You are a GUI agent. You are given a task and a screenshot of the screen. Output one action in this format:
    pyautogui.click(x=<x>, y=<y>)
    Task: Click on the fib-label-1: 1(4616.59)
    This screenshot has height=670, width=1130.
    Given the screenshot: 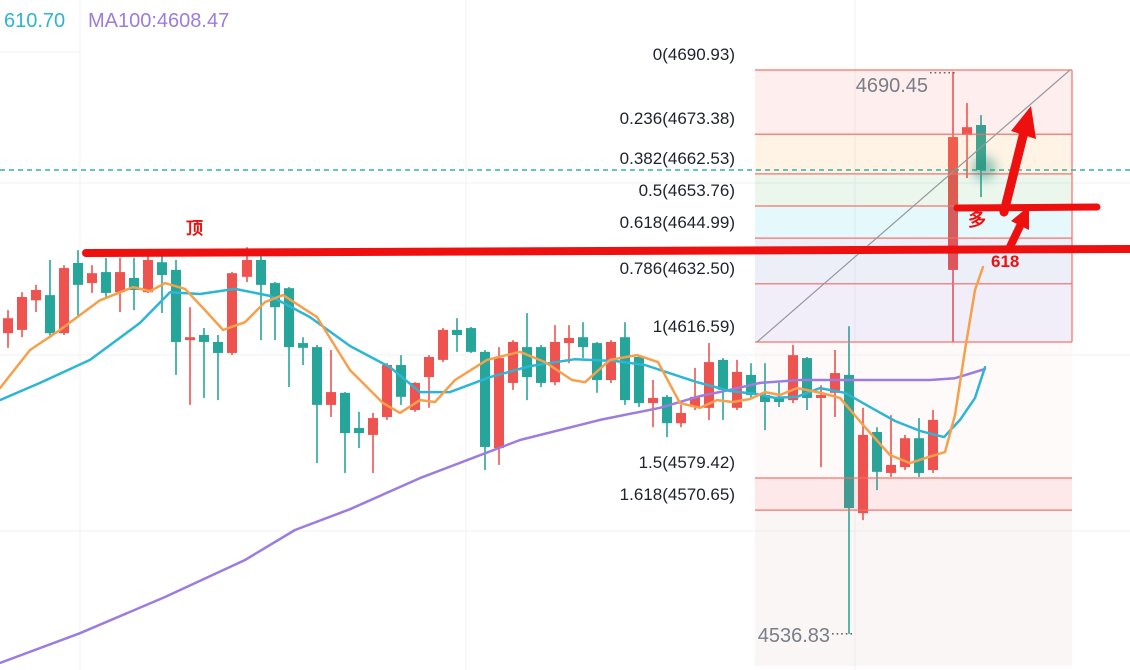 What is the action you would take?
    pyautogui.click(x=693, y=326)
    